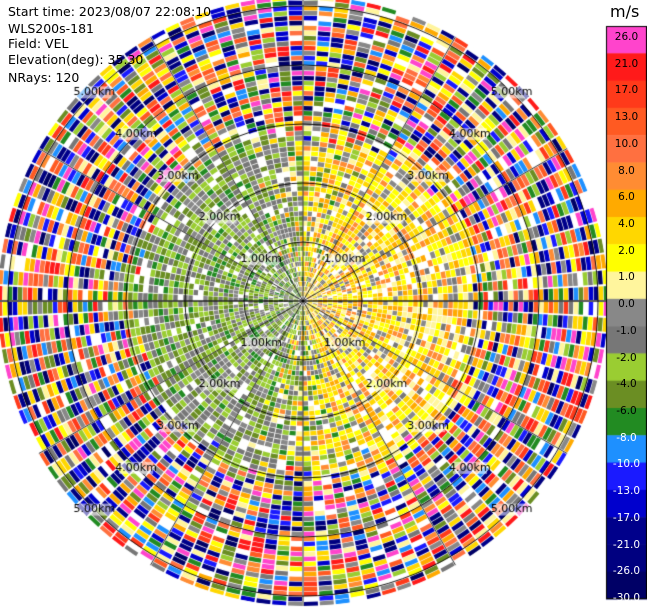 The height and width of the screenshot is (607, 647). I want to click on start-time-label: Start time: 2023/08/07 22:08:10, so click(110, 11).